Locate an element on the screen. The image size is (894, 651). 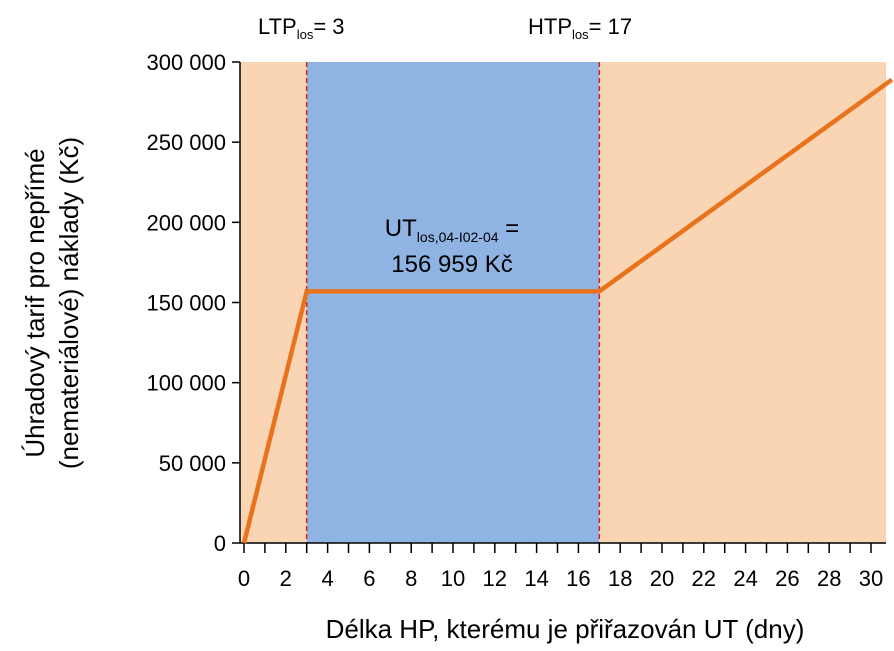
y-tick-label-6: 300 000 is located at coordinates (186, 62).